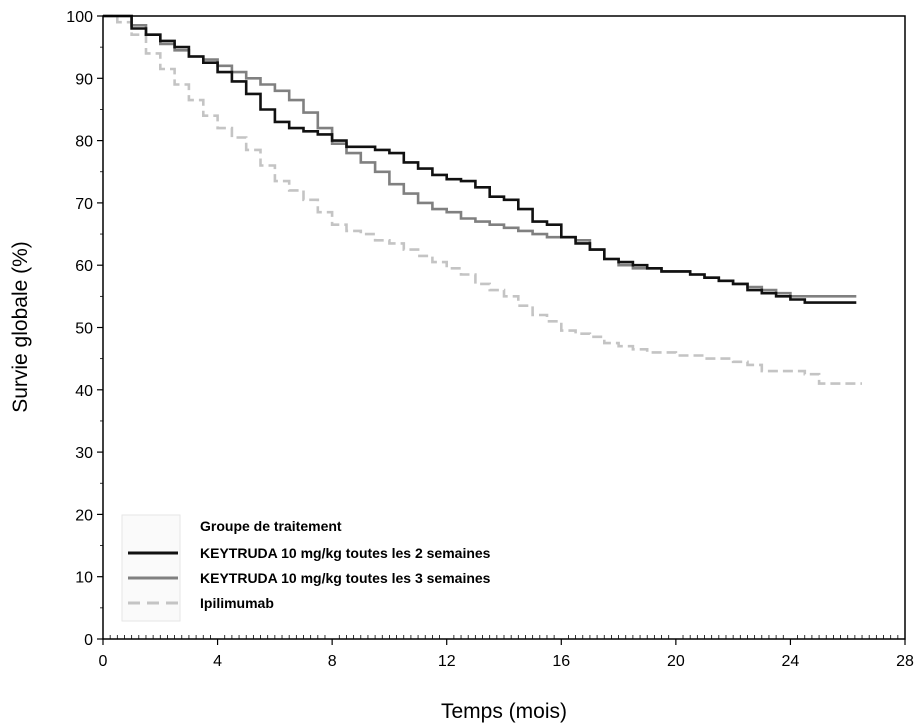  What do you see at coordinates (332, 661) in the screenshot?
I see `x-tick-label: 8` at bounding box center [332, 661].